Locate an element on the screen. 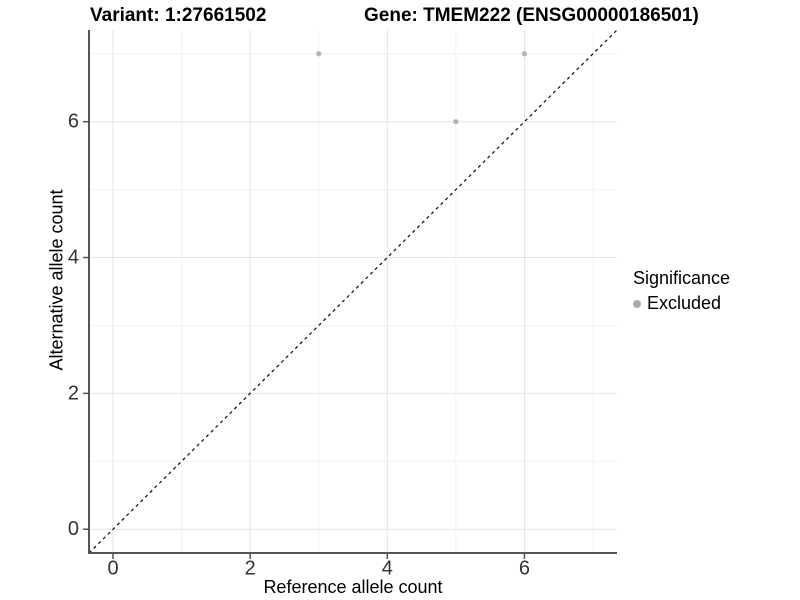 This screenshot has height=600, width=800. legend: Significance Excluded is located at coordinates (681, 291).